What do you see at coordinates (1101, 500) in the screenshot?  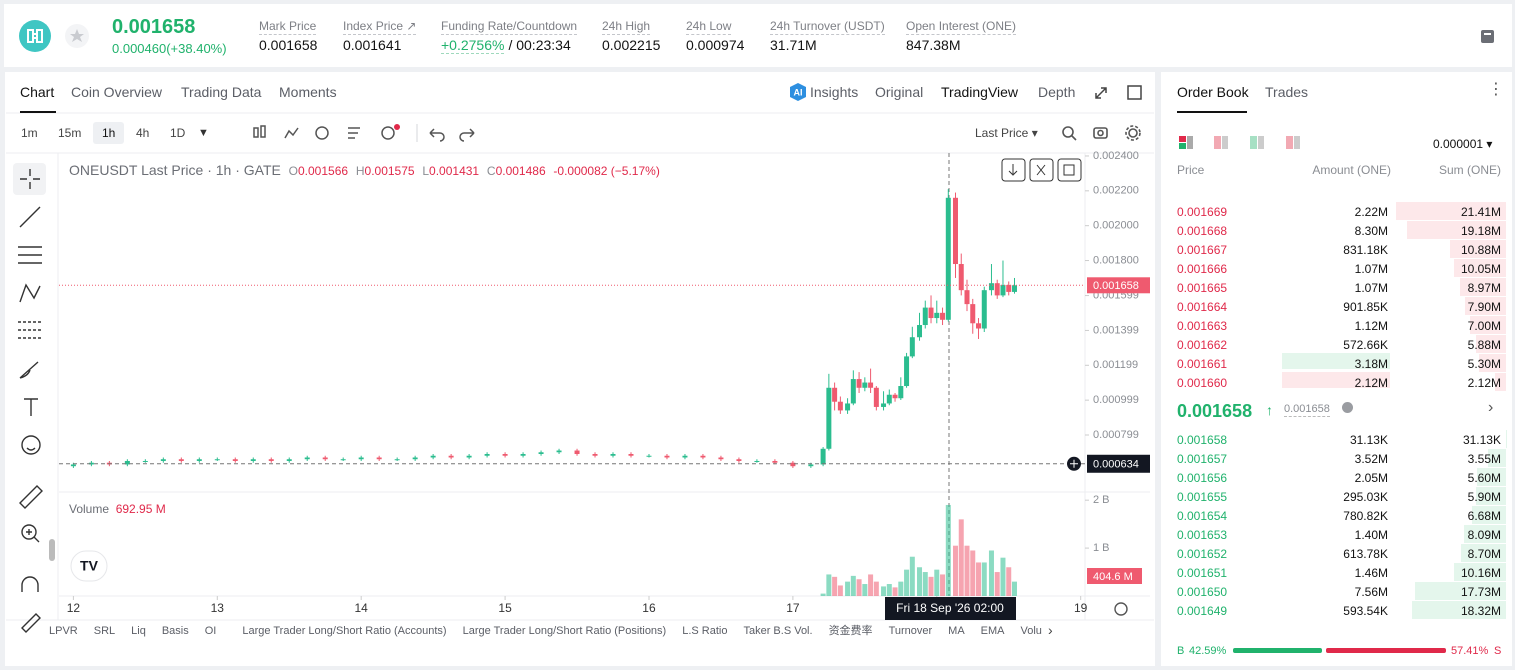 I see `y-tick-label: 2 B` at bounding box center [1101, 500].